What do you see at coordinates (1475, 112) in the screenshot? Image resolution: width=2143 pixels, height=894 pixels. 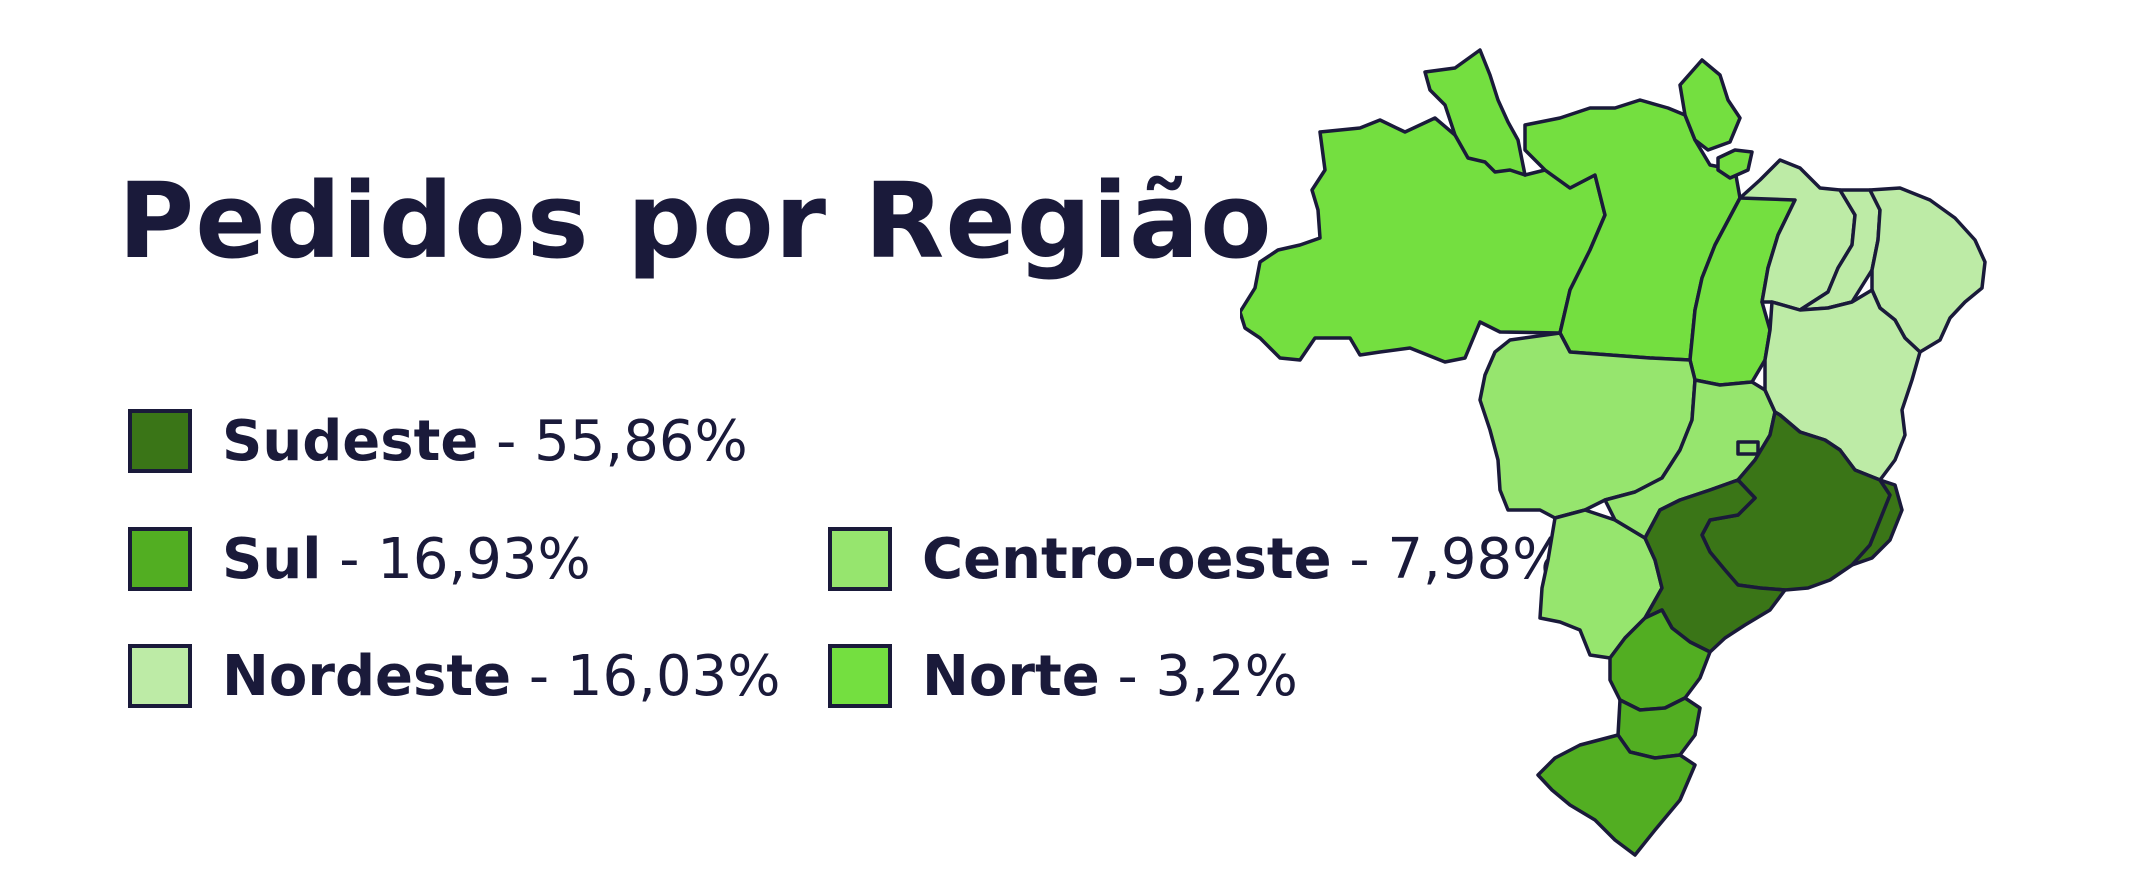 I see `region-norte-roraima` at bounding box center [1475, 112].